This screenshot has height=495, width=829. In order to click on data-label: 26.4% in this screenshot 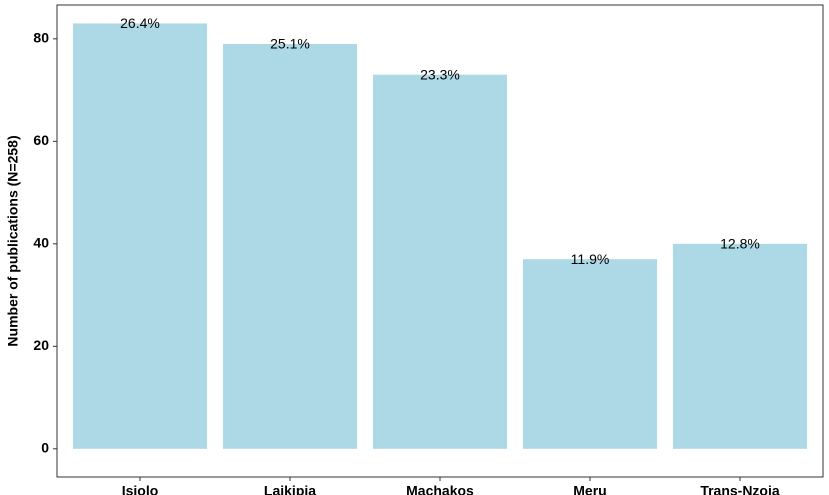, I will do `click(140, 23)`.